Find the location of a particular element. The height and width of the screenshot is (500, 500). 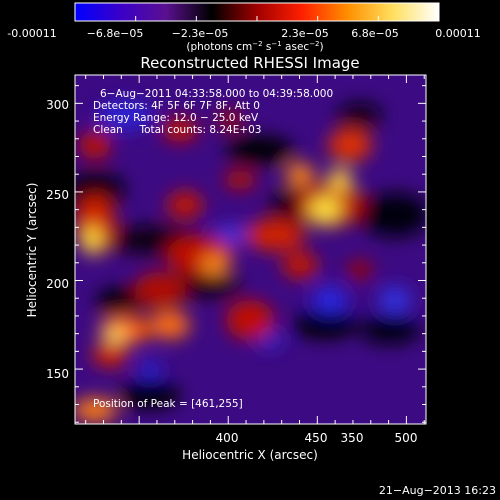

y-tick-label: 200 is located at coordinates (57, 284).